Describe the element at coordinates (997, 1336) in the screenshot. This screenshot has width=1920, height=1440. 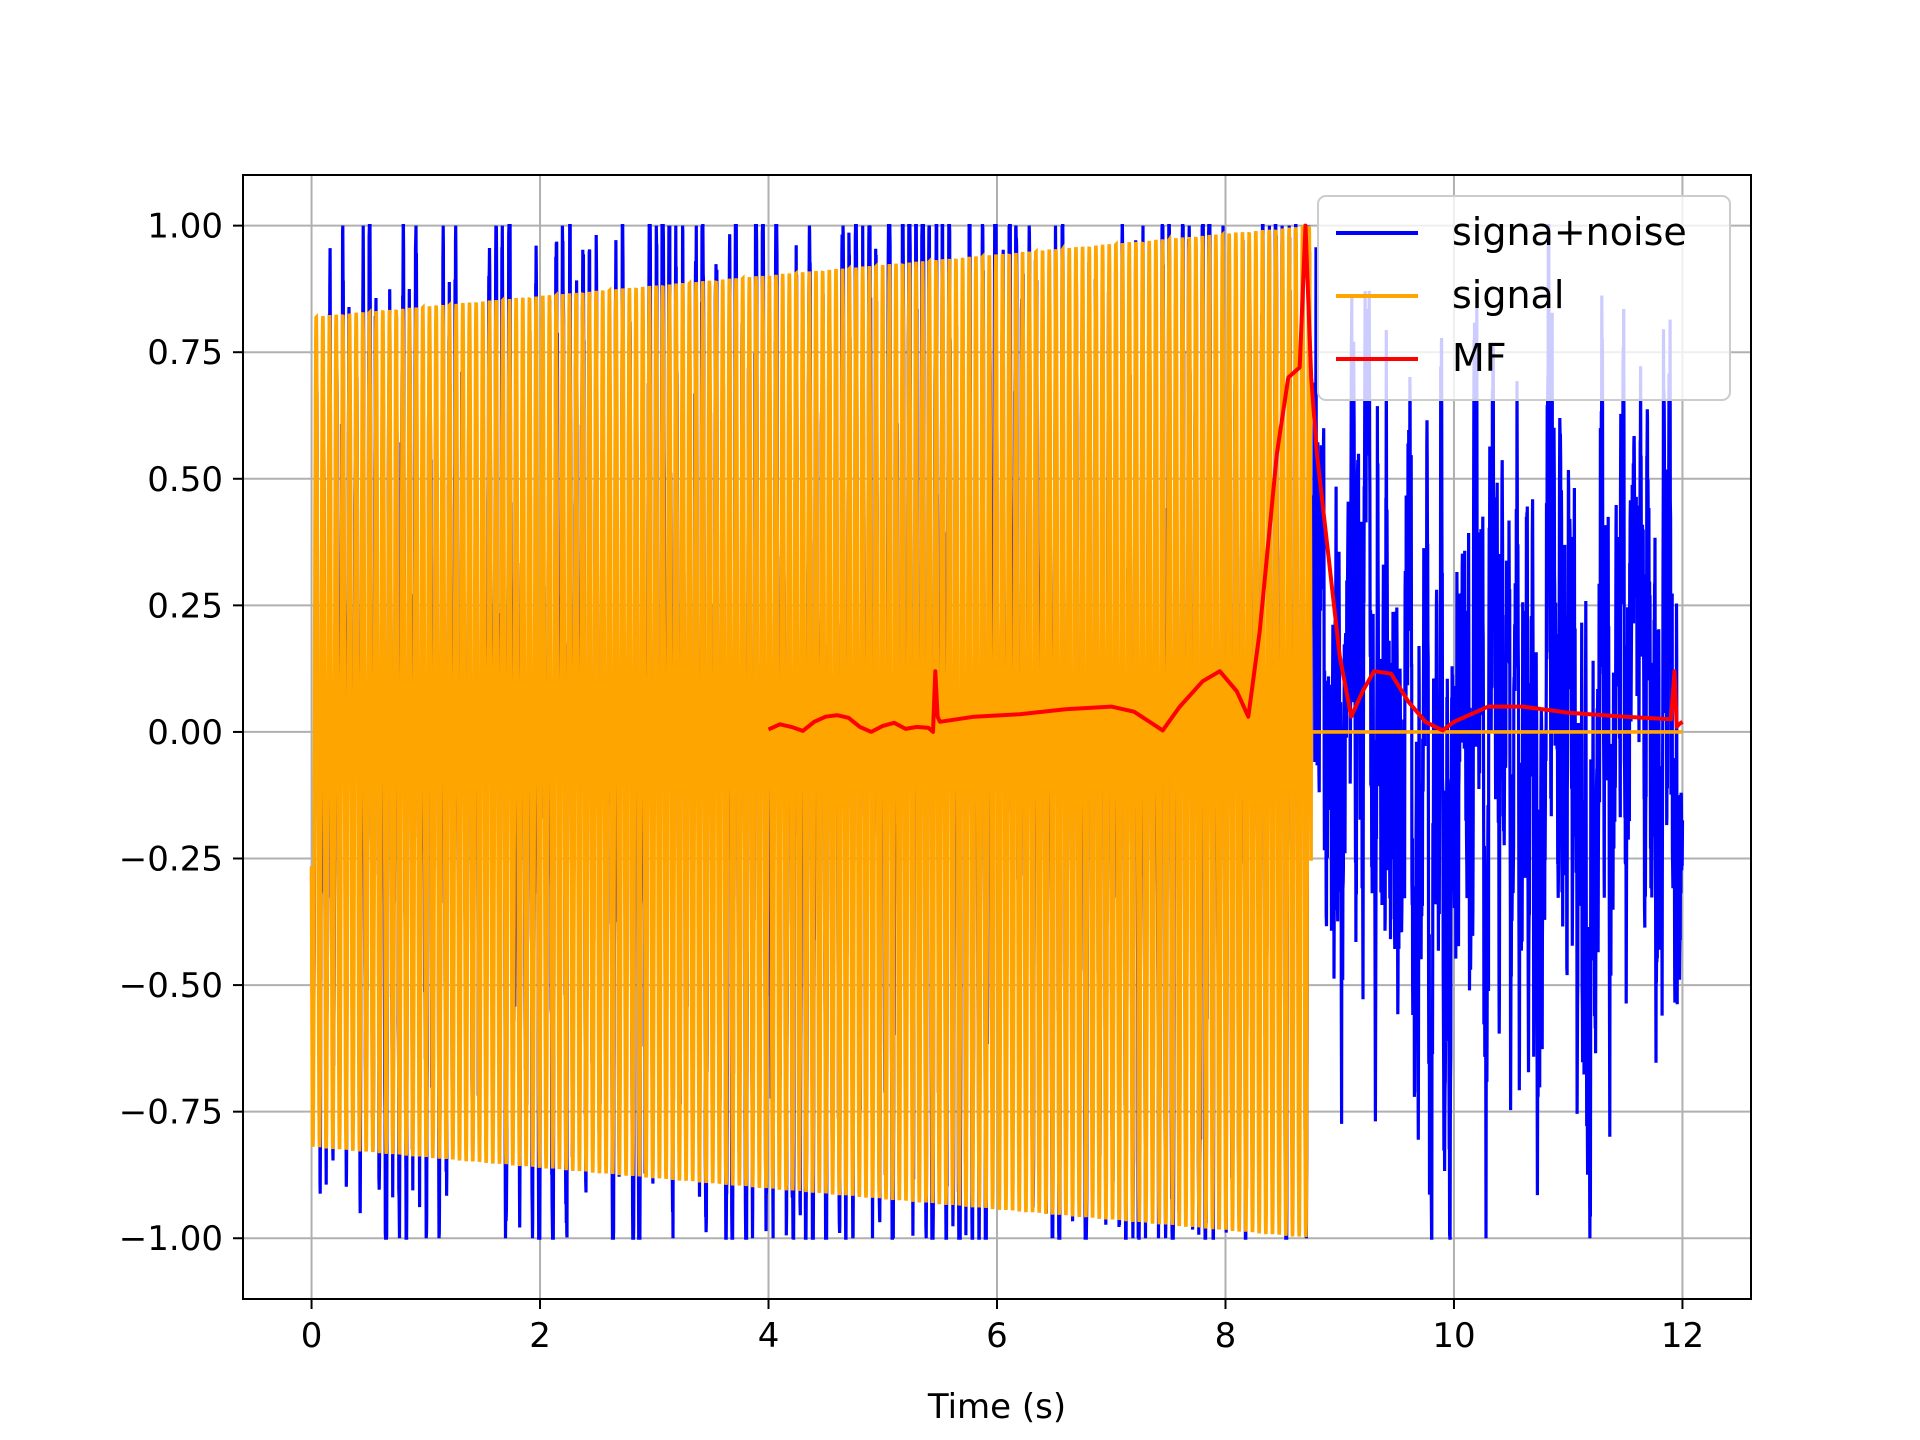
I see `x-tick-label: 6` at that location.